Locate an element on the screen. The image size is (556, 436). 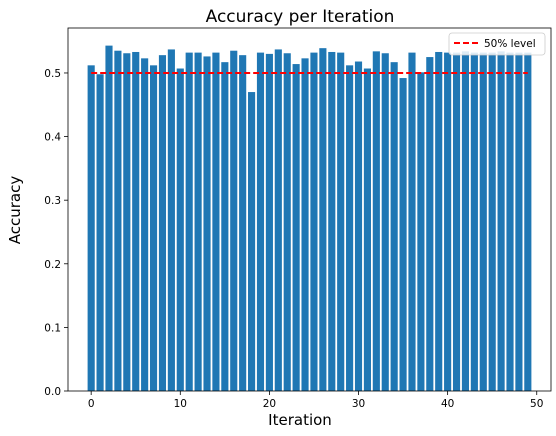
legend: 50% level is located at coordinates (497, 44).